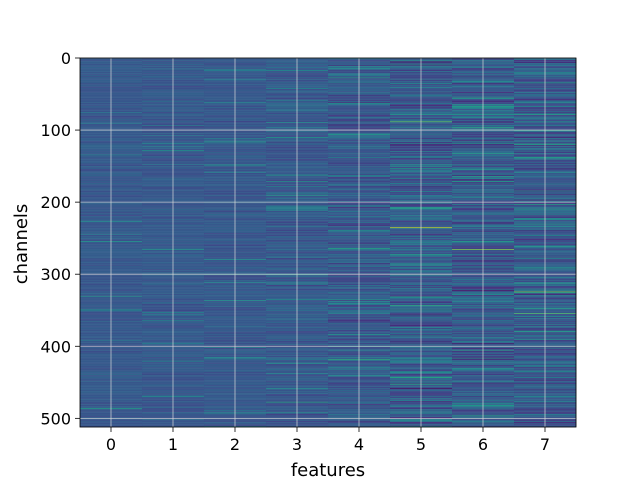 The image size is (640, 480). What do you see at coordinates (55, 130) in the screenshot?
I see `y-tick-label: 100` at bounding box center [55, 130].